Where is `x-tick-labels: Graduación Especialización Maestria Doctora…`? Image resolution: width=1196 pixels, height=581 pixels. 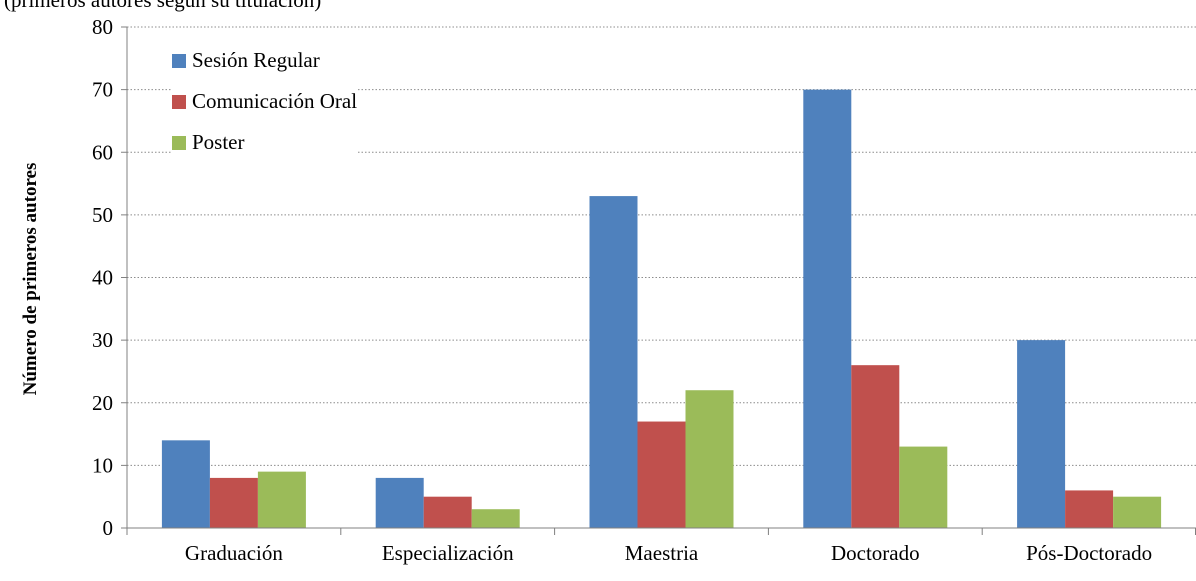
x-tick-labels: Graduación Especialización Maestria Doctora… is located at coordinates (668, 553).